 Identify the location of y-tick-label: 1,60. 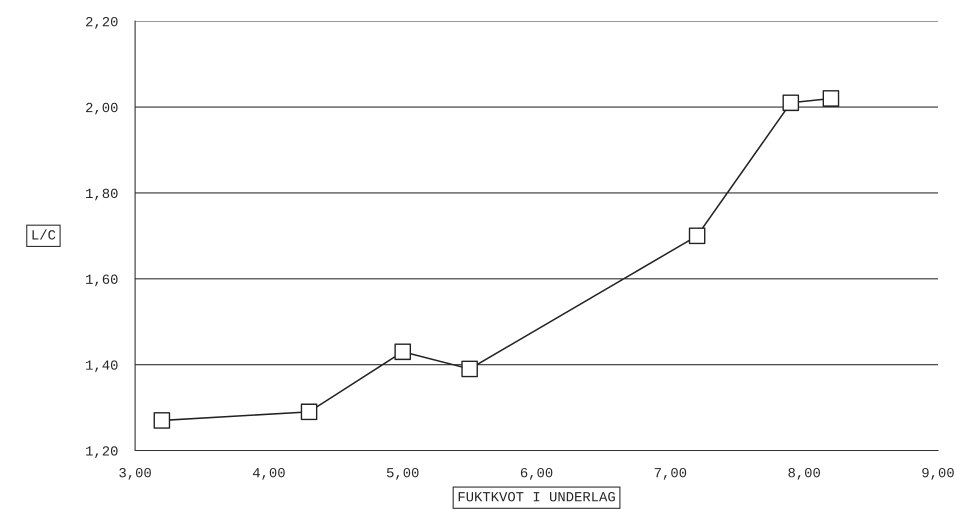
(102, 280).